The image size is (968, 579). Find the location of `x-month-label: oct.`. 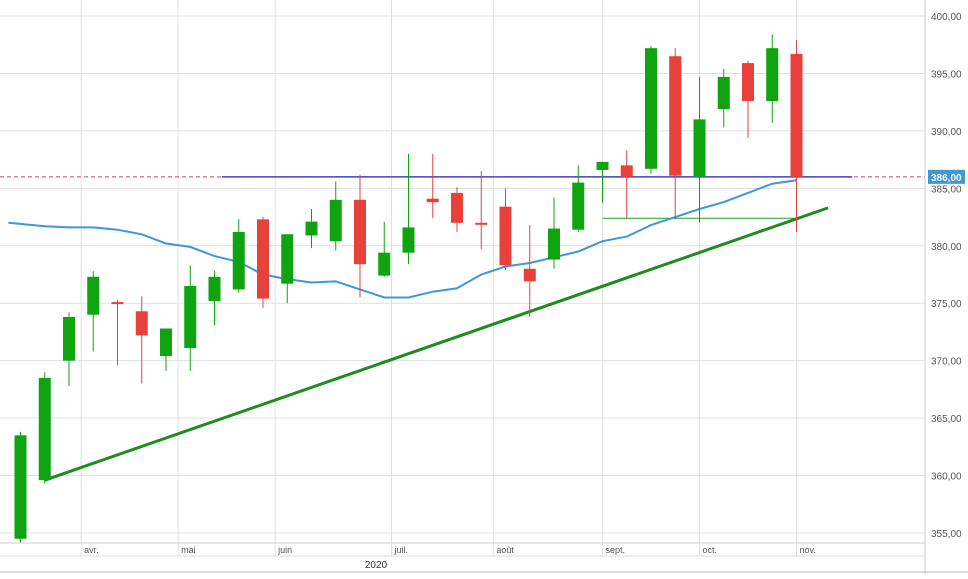

x-month-label: oct. is located at coordinates (710, 550).